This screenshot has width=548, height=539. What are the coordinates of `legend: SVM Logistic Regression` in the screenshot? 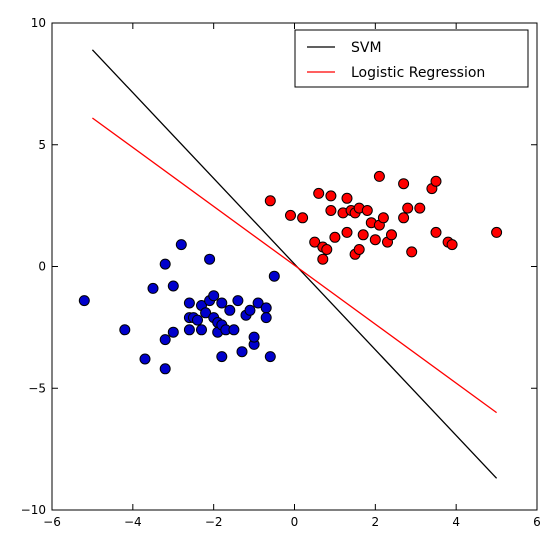 It's located at (411, 58).